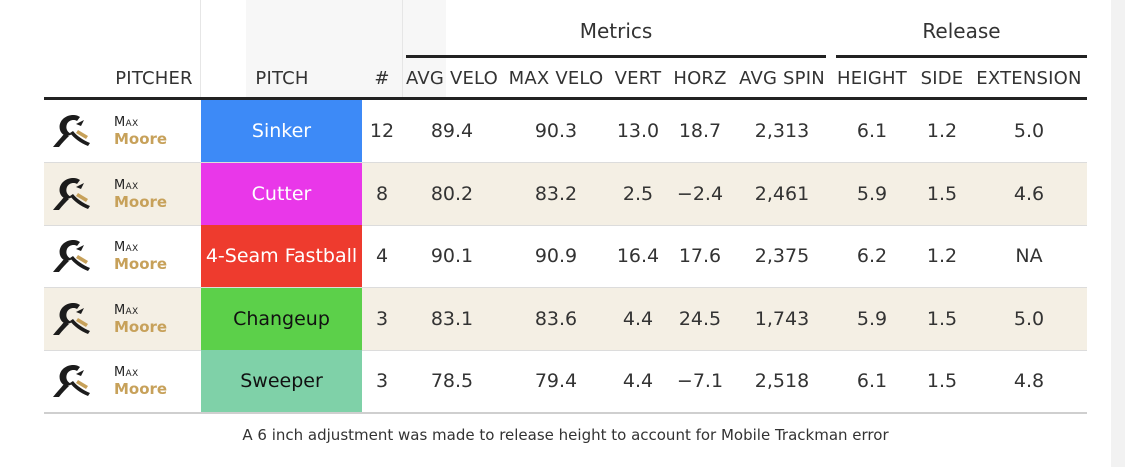  I want to click on col-header-max-velo: MAX VELO, so click(556, 78).